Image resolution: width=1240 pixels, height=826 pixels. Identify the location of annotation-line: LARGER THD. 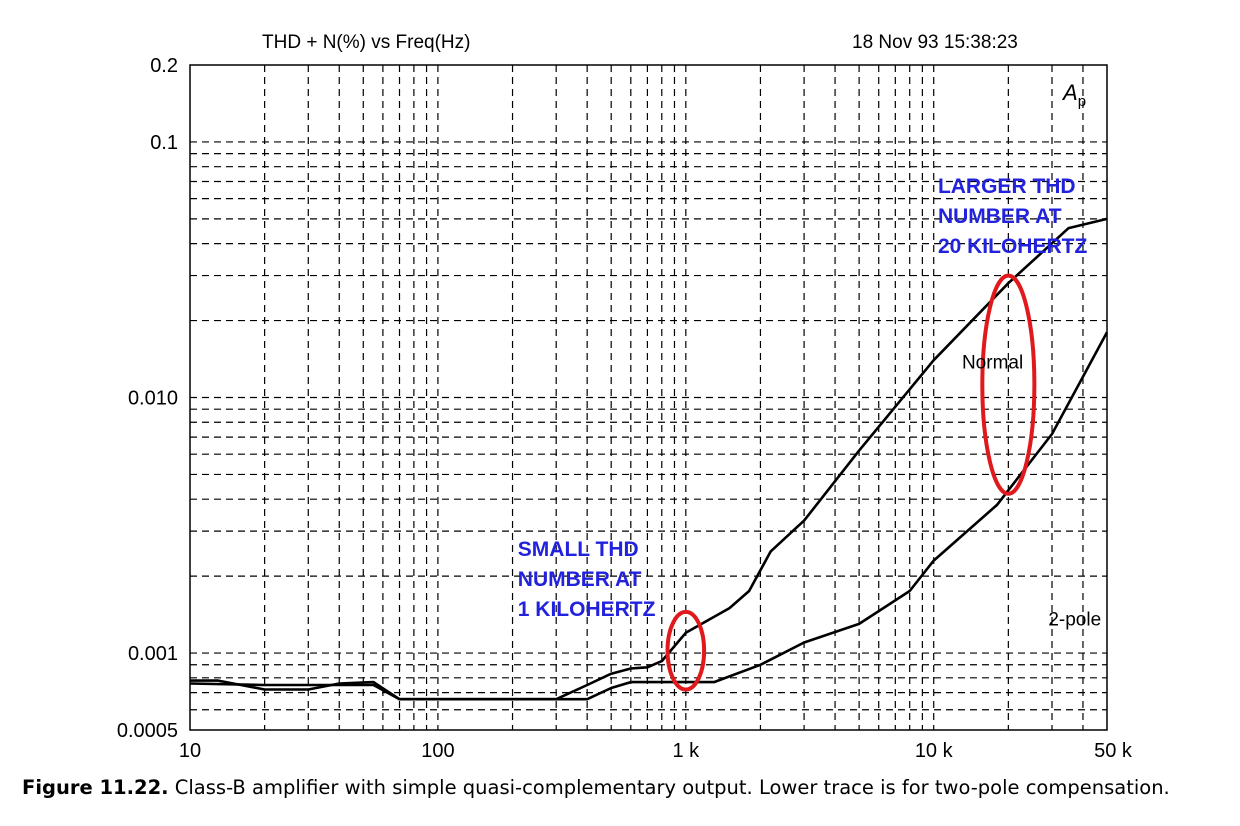
(1007, 186).